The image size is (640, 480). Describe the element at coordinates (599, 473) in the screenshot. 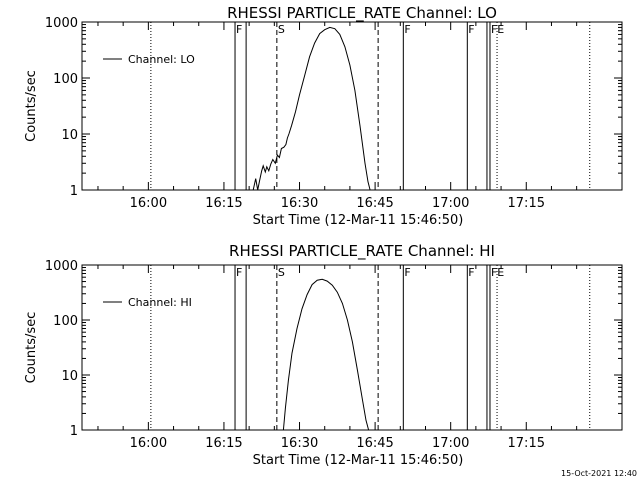

I see `timestamp: 15-Oct-2021 12:40` at that location.